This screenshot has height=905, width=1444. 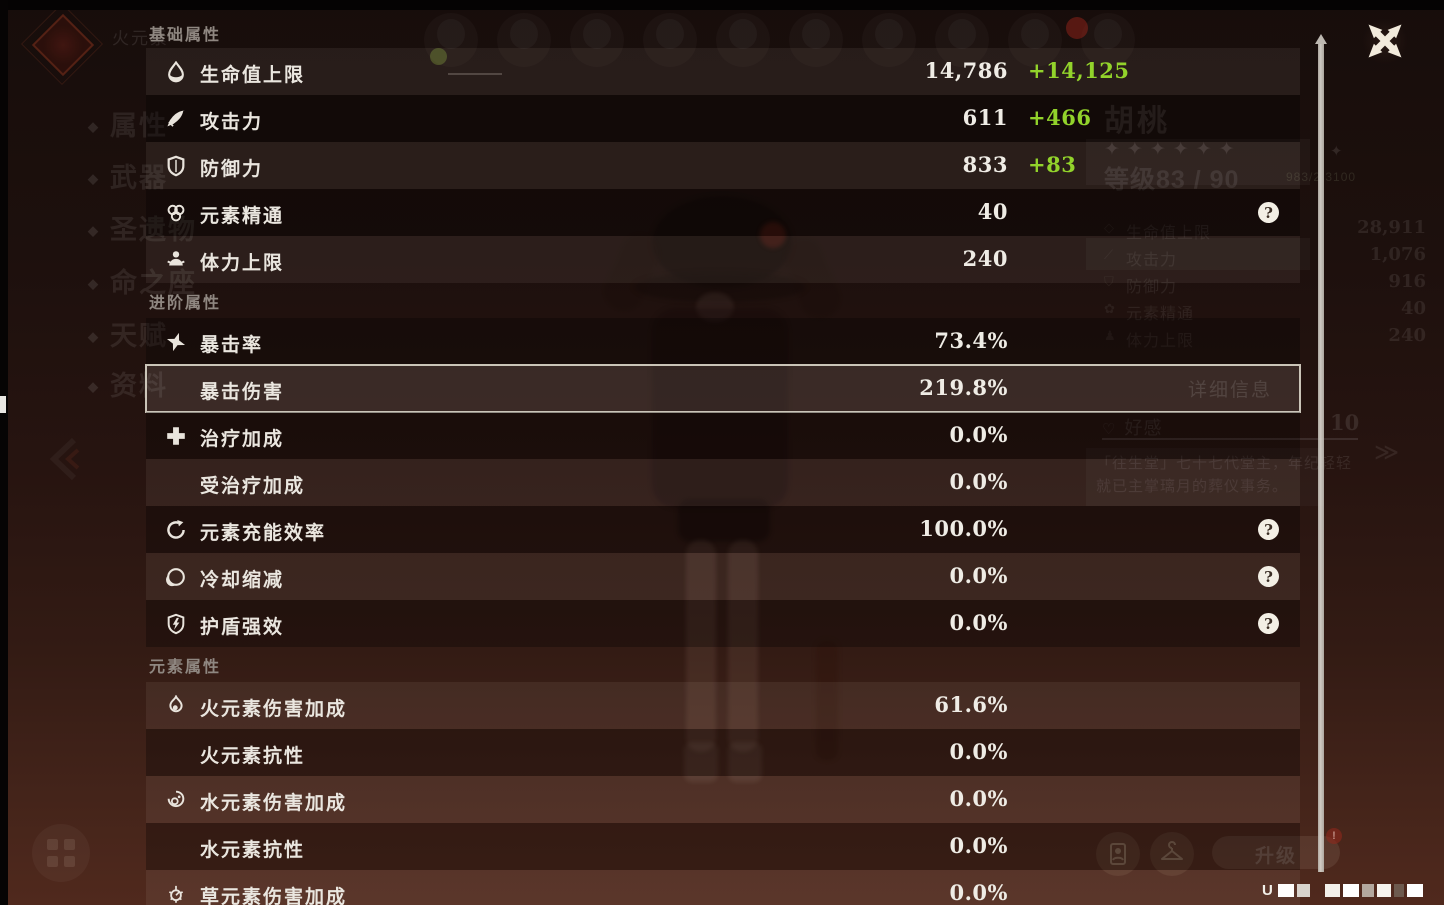 What do you see at coordinates (185, 35) in the screenshot?
I see `section-header-base: 基础属性` at bounding box center [185, 35].